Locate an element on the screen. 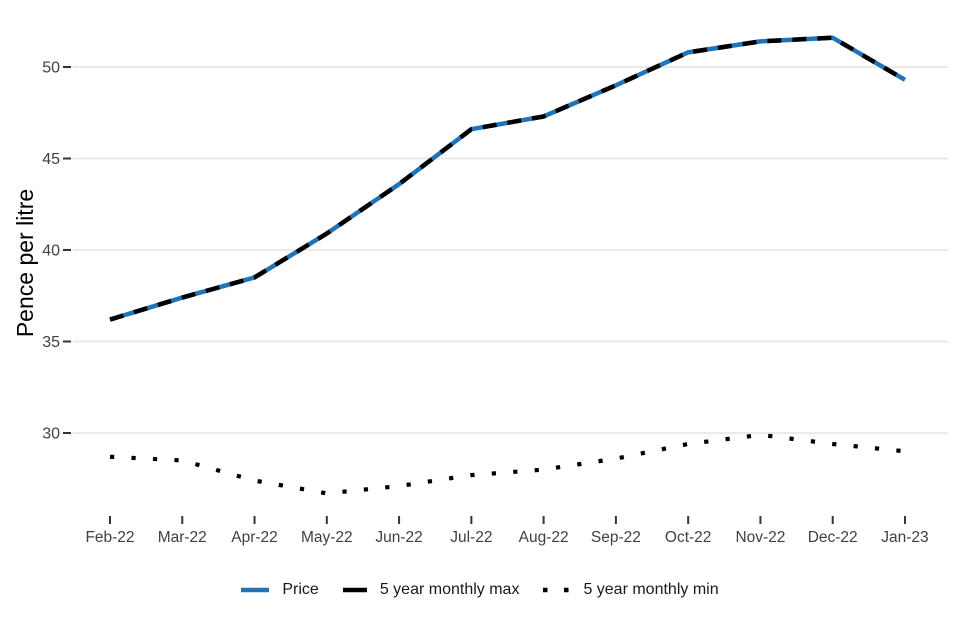 The width and height of the screenshot is (960, 640). legend-item-min: 5 year monthly min is located at coordinates (631, 590).